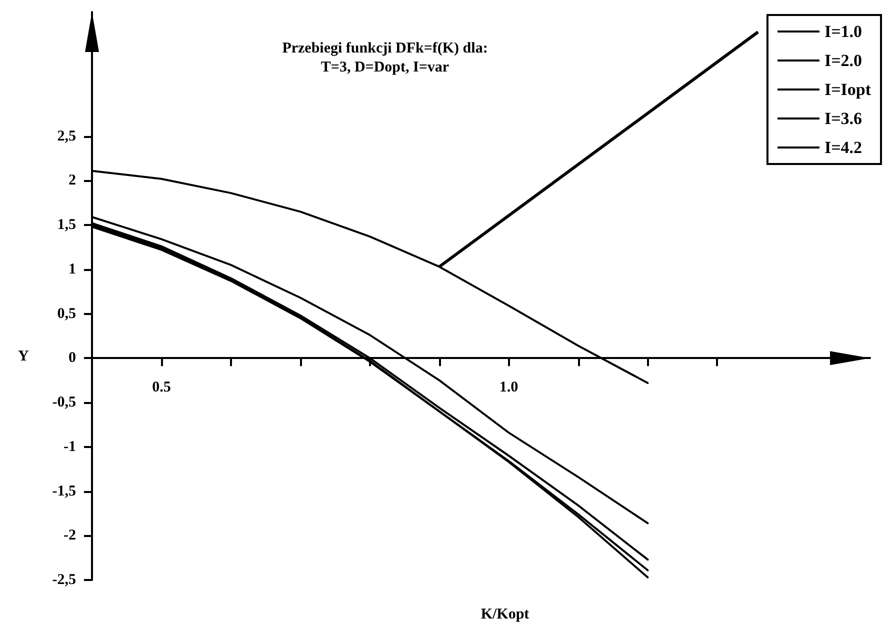 The width and height of the screenshot is (883, 641). What do you see at coordinates (385, 68) in the screenshot?
I see `text: T=3, D=Dopt, I=var` at bounding box center [385, 68].